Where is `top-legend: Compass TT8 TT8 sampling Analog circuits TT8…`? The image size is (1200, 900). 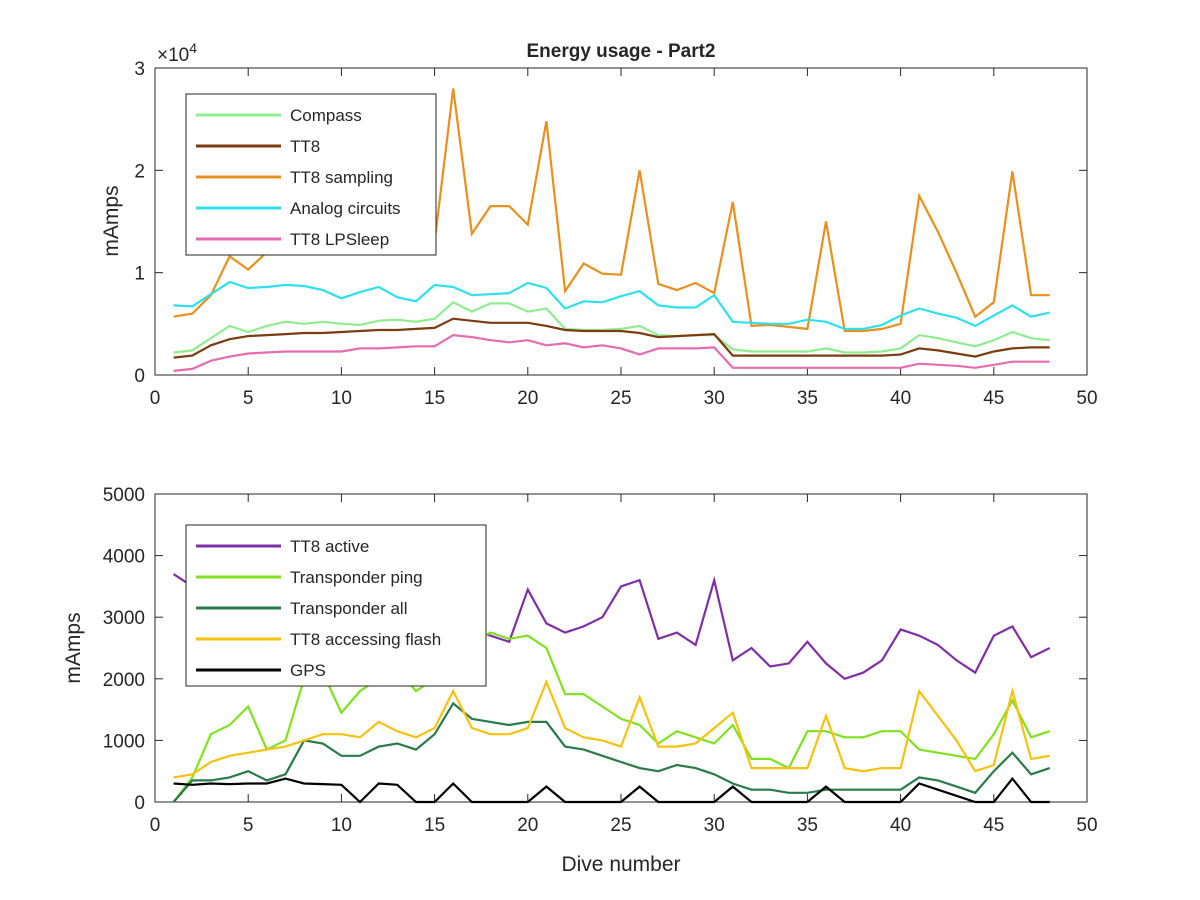 top-legend: Compass TT8 TT8 sampling Analog circuits TT8… is located at coordinates (311, 174).